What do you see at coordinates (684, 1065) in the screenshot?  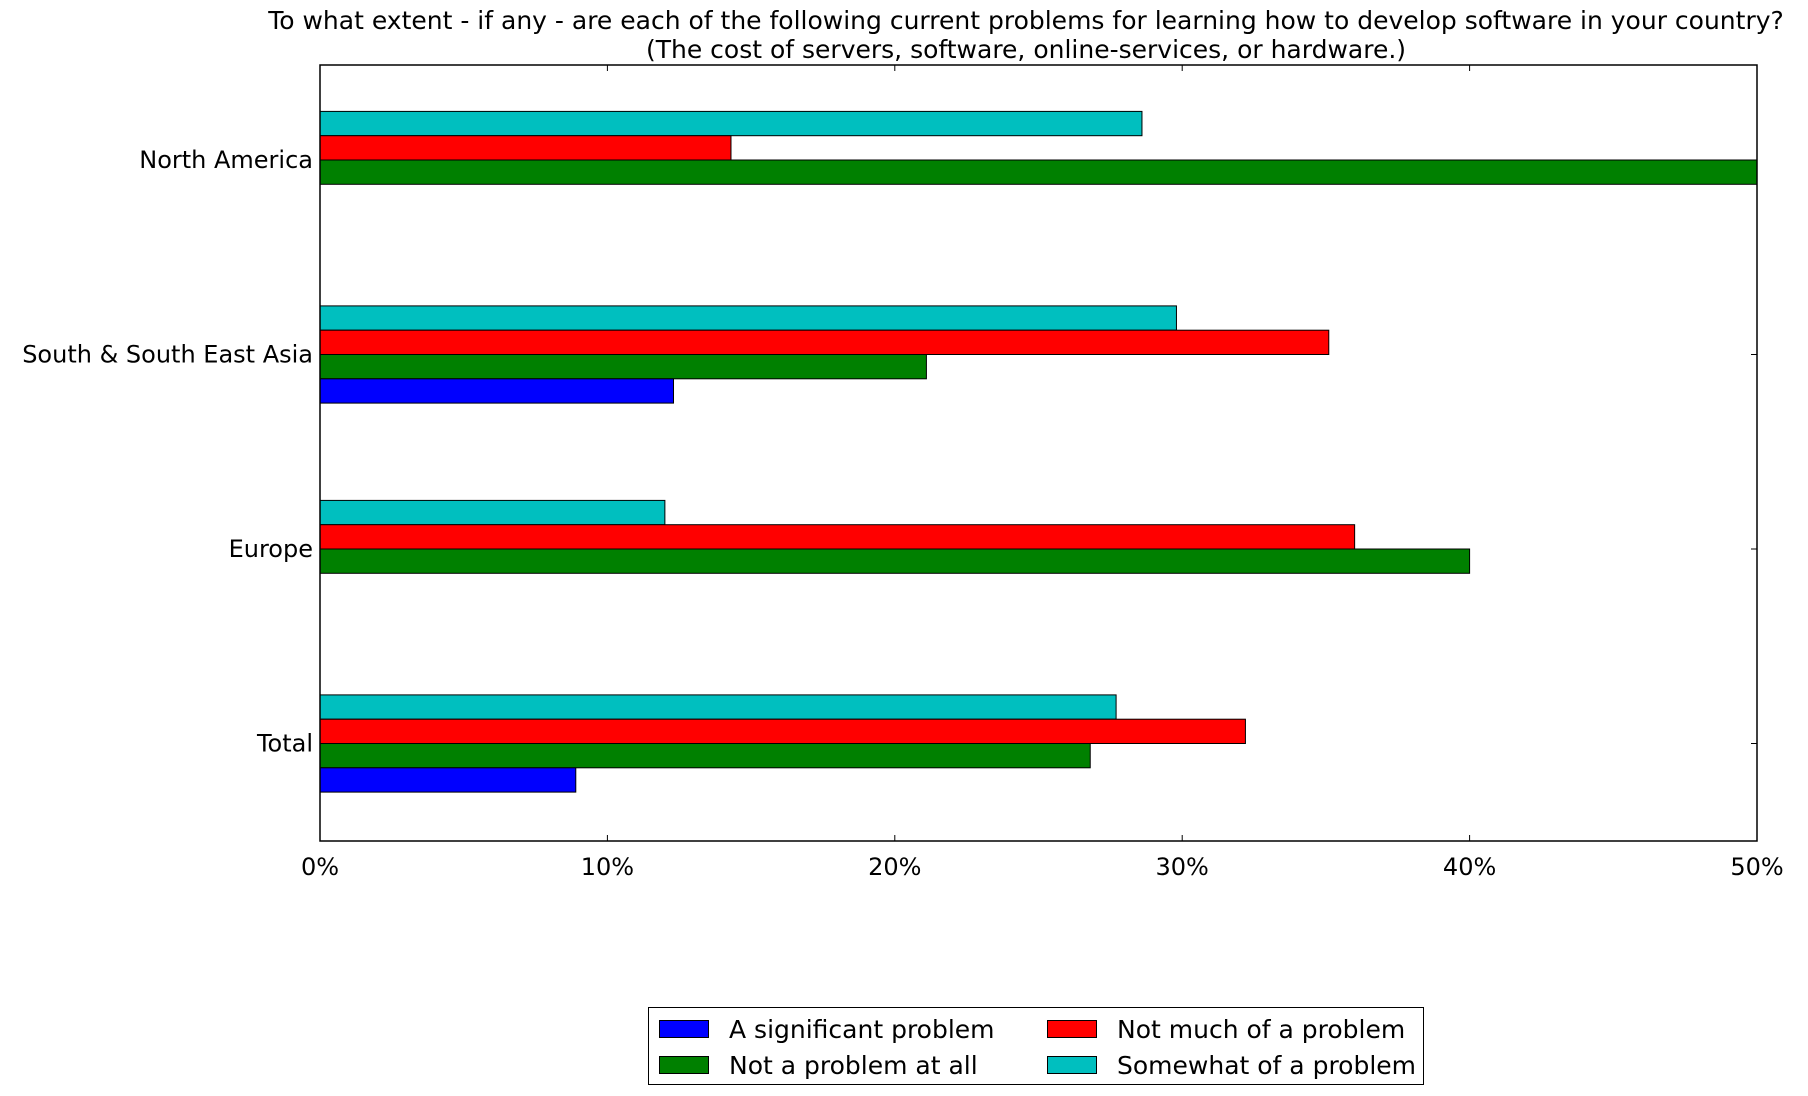 I see `legend-swatch-not-at-all` at bounding box center [684, 1065].